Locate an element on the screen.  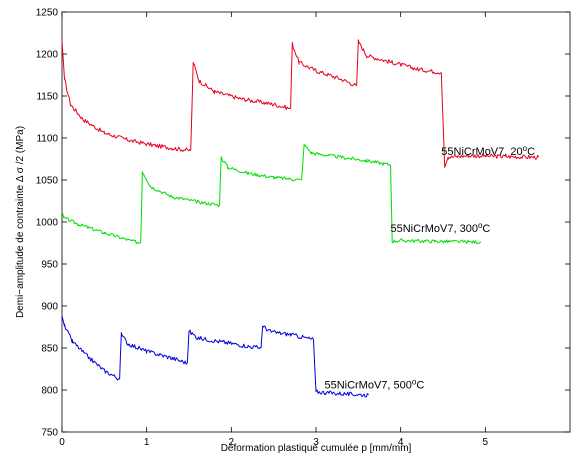
y-tick-label: 850 is located at coordinates (49, 349).